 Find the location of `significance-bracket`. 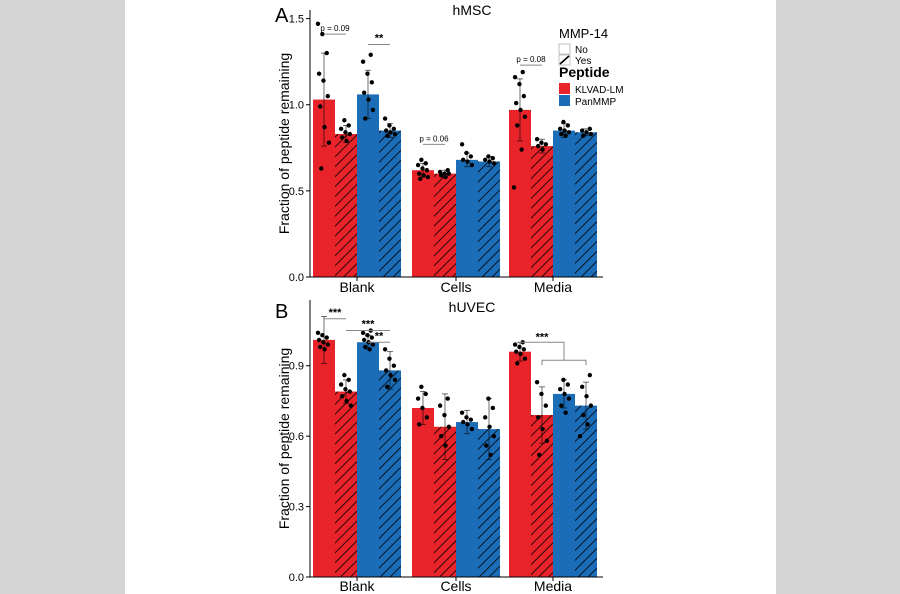

significance-bracket is located at coordinates (564, 362).